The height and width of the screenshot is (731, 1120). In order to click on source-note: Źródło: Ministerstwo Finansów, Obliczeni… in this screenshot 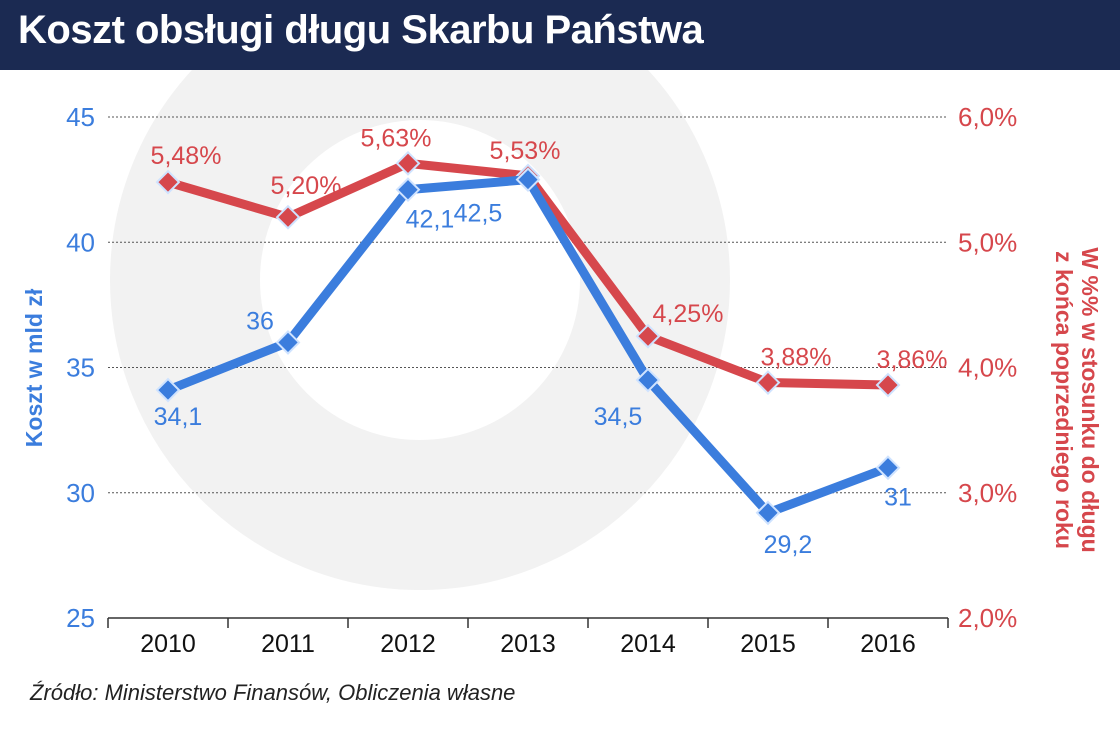, I will do `click(273, 692)`.